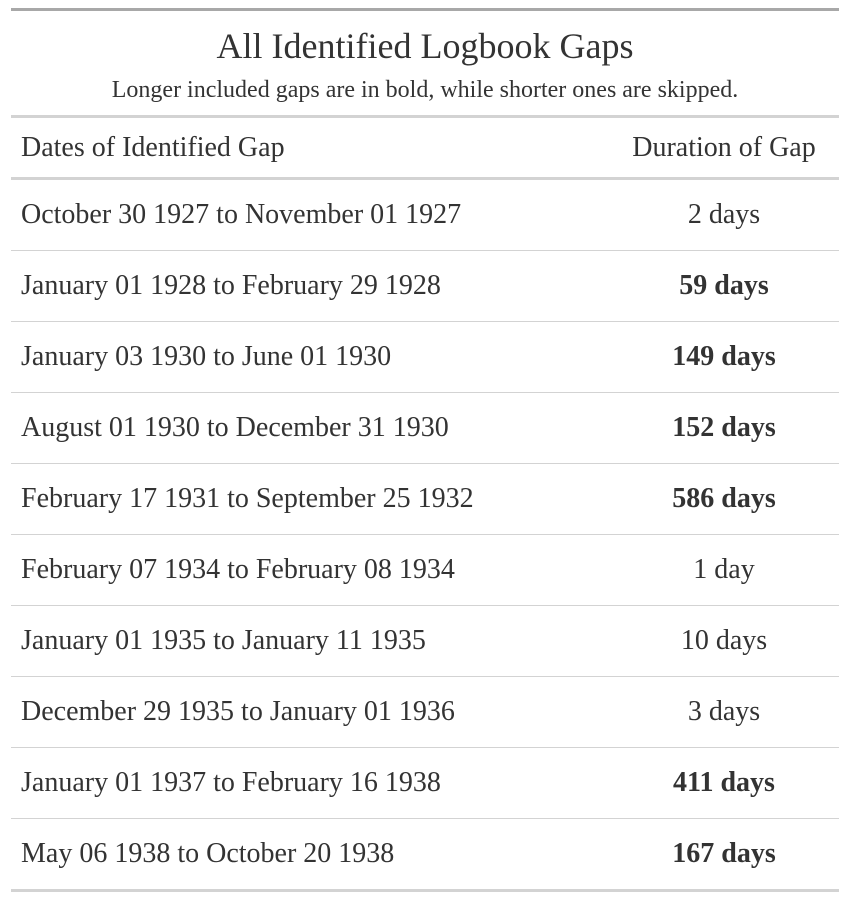  I want to click on gap-duration-cell: 1 day, so click(724, 569).